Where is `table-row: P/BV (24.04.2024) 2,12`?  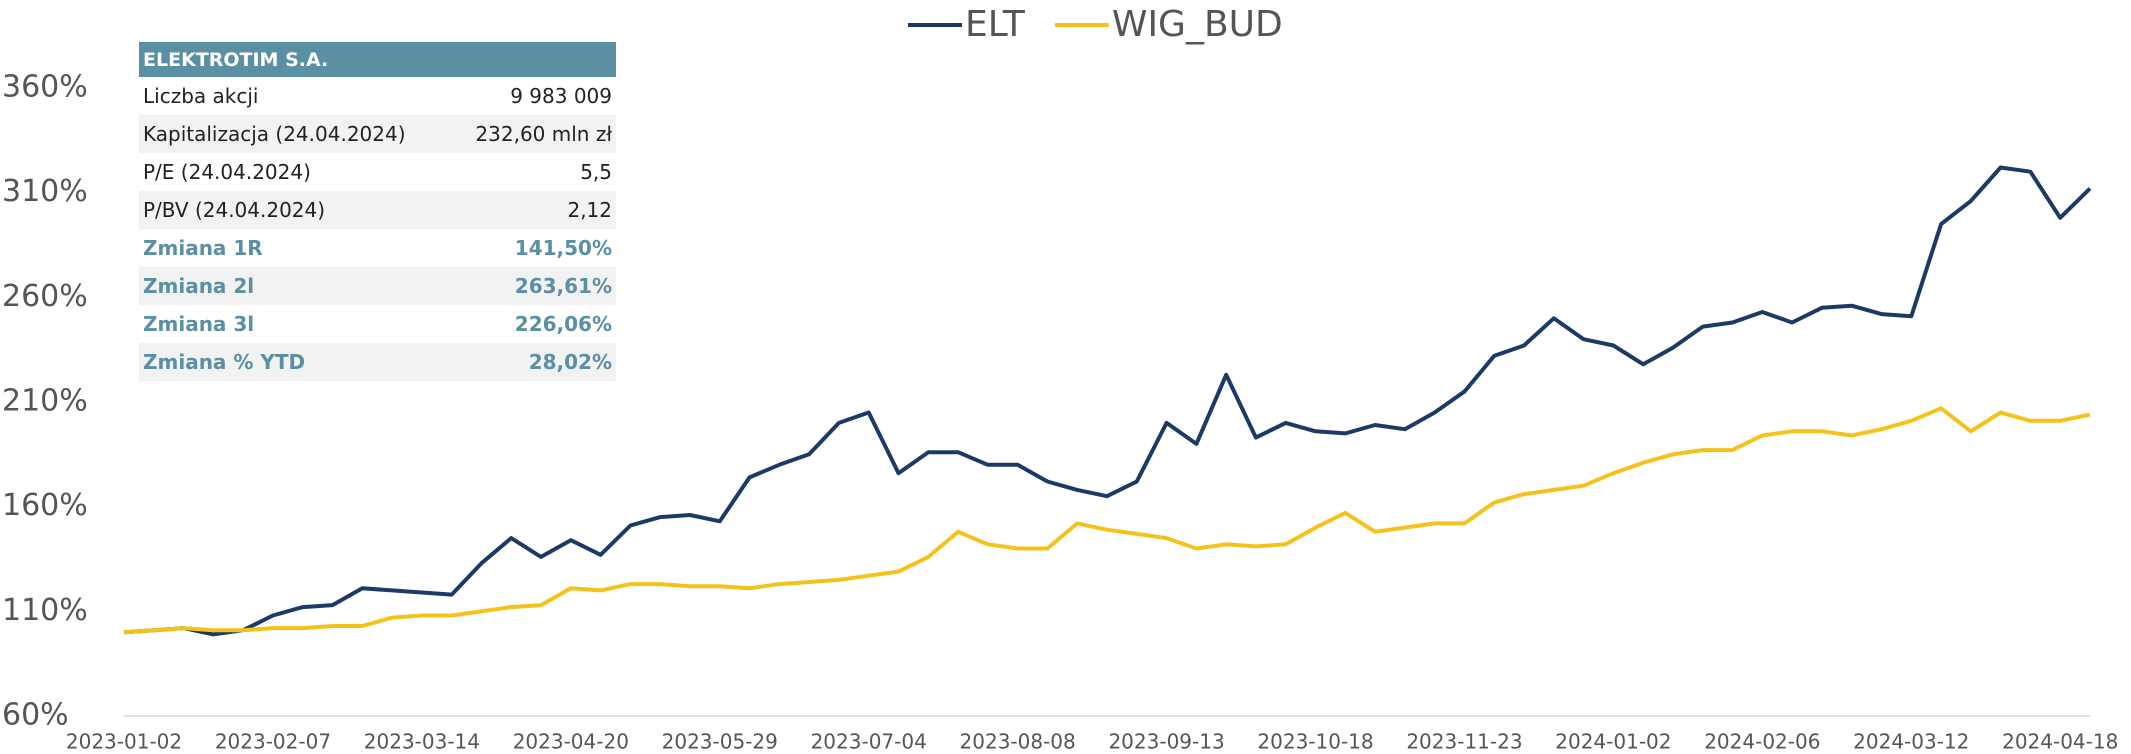
table-row: P/BV (24.04.2024) 2,12 is located at coordinates (377, 210).